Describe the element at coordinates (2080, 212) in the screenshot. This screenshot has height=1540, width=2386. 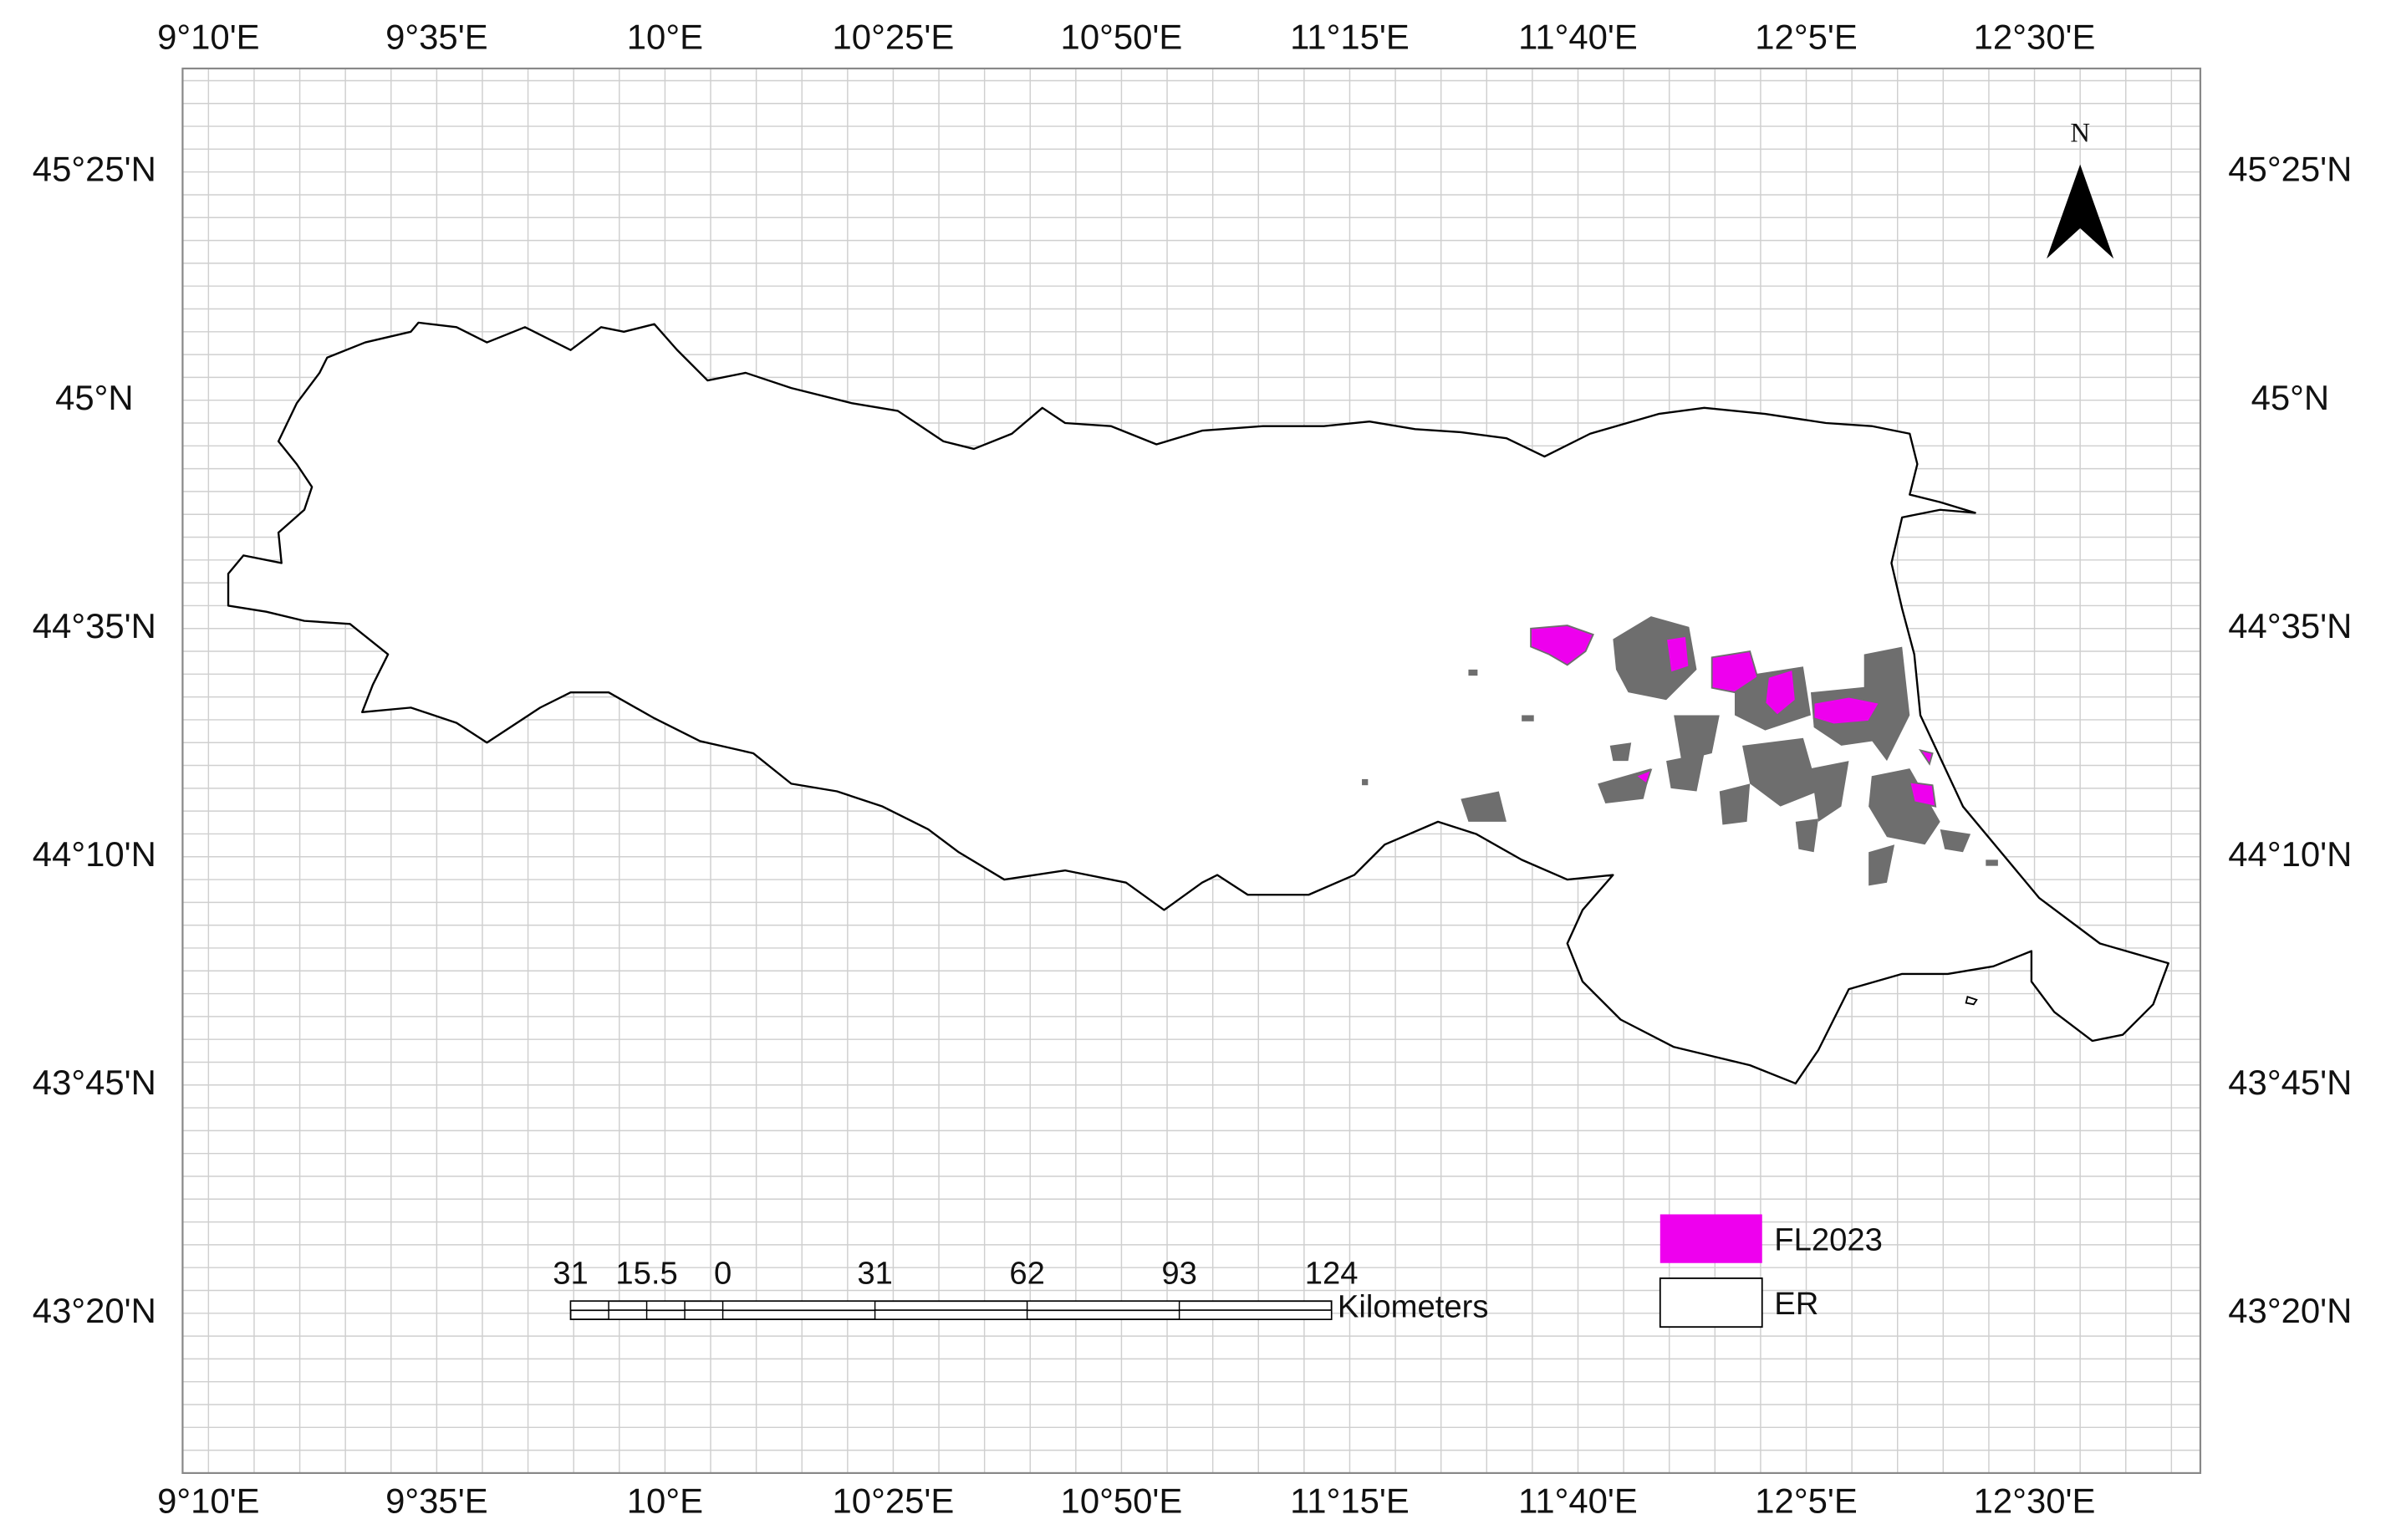
I see `north-arrow` at that location.